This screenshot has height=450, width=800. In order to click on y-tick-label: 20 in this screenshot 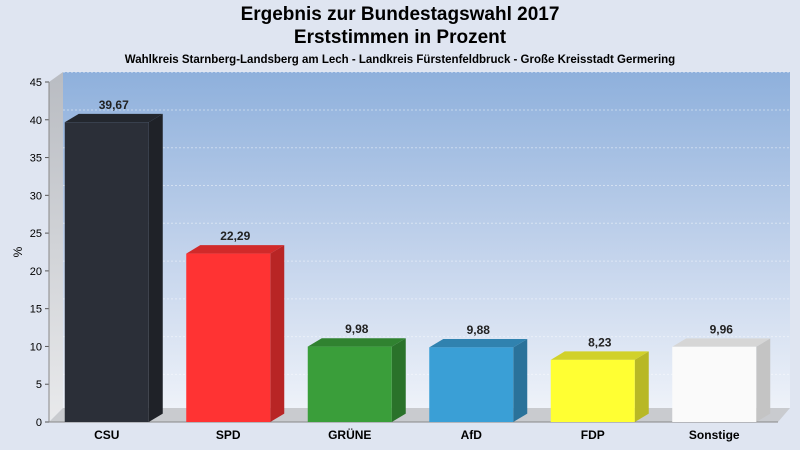, I will do `click(36, 272)`.